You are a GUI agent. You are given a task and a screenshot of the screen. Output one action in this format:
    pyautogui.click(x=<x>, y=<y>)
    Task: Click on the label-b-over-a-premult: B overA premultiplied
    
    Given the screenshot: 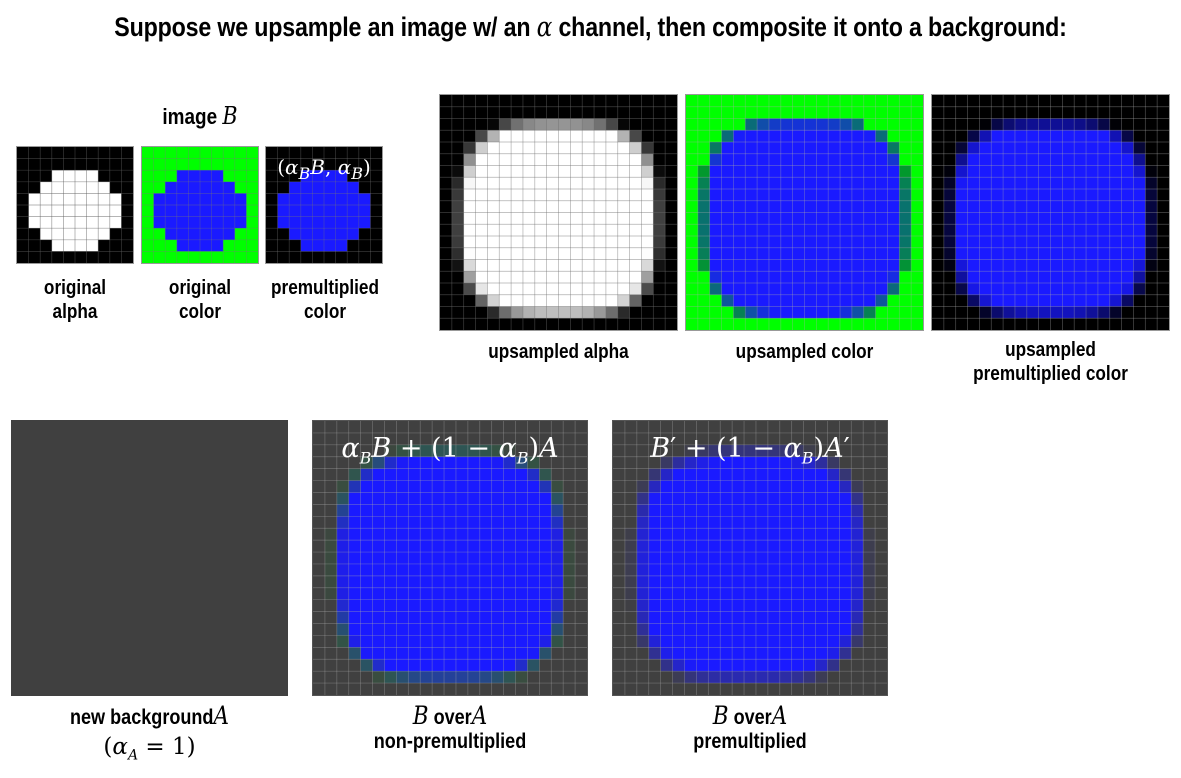 What is the action you would take?
    pyautogui.click(x=750, y=727)
    